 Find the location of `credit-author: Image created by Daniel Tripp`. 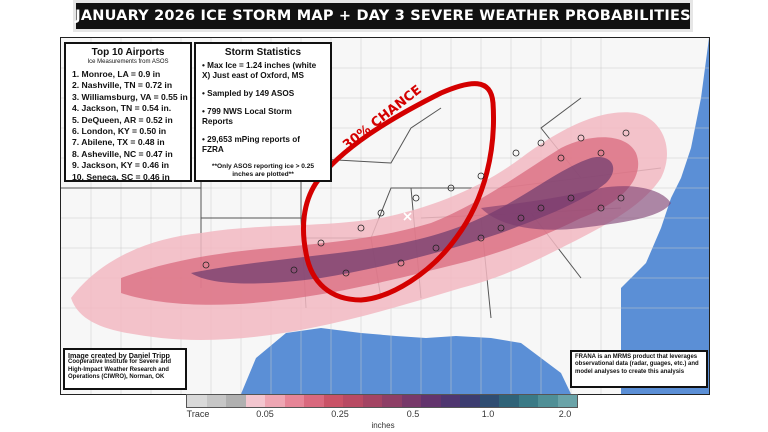

credit-author: Image created by Daniel Tripp is located at coordinates (119, 355).